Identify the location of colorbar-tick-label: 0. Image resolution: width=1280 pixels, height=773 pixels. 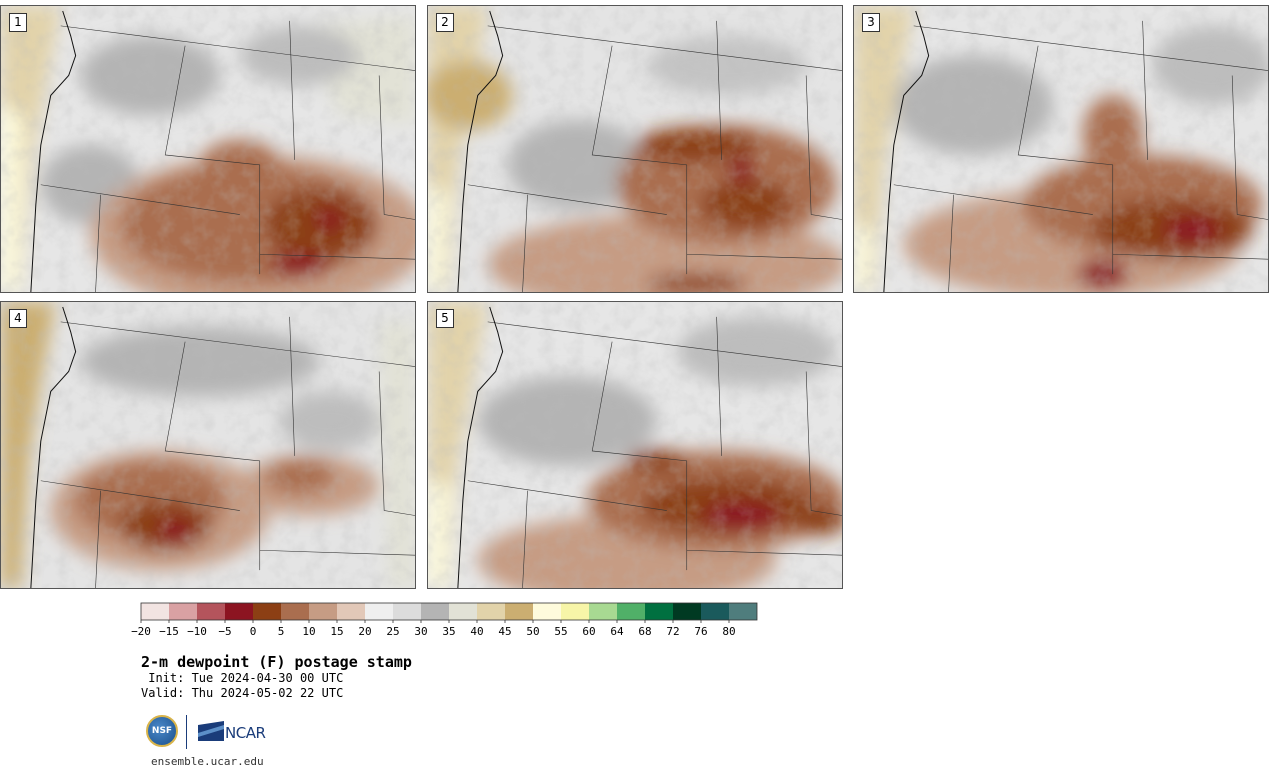
(253, 631).